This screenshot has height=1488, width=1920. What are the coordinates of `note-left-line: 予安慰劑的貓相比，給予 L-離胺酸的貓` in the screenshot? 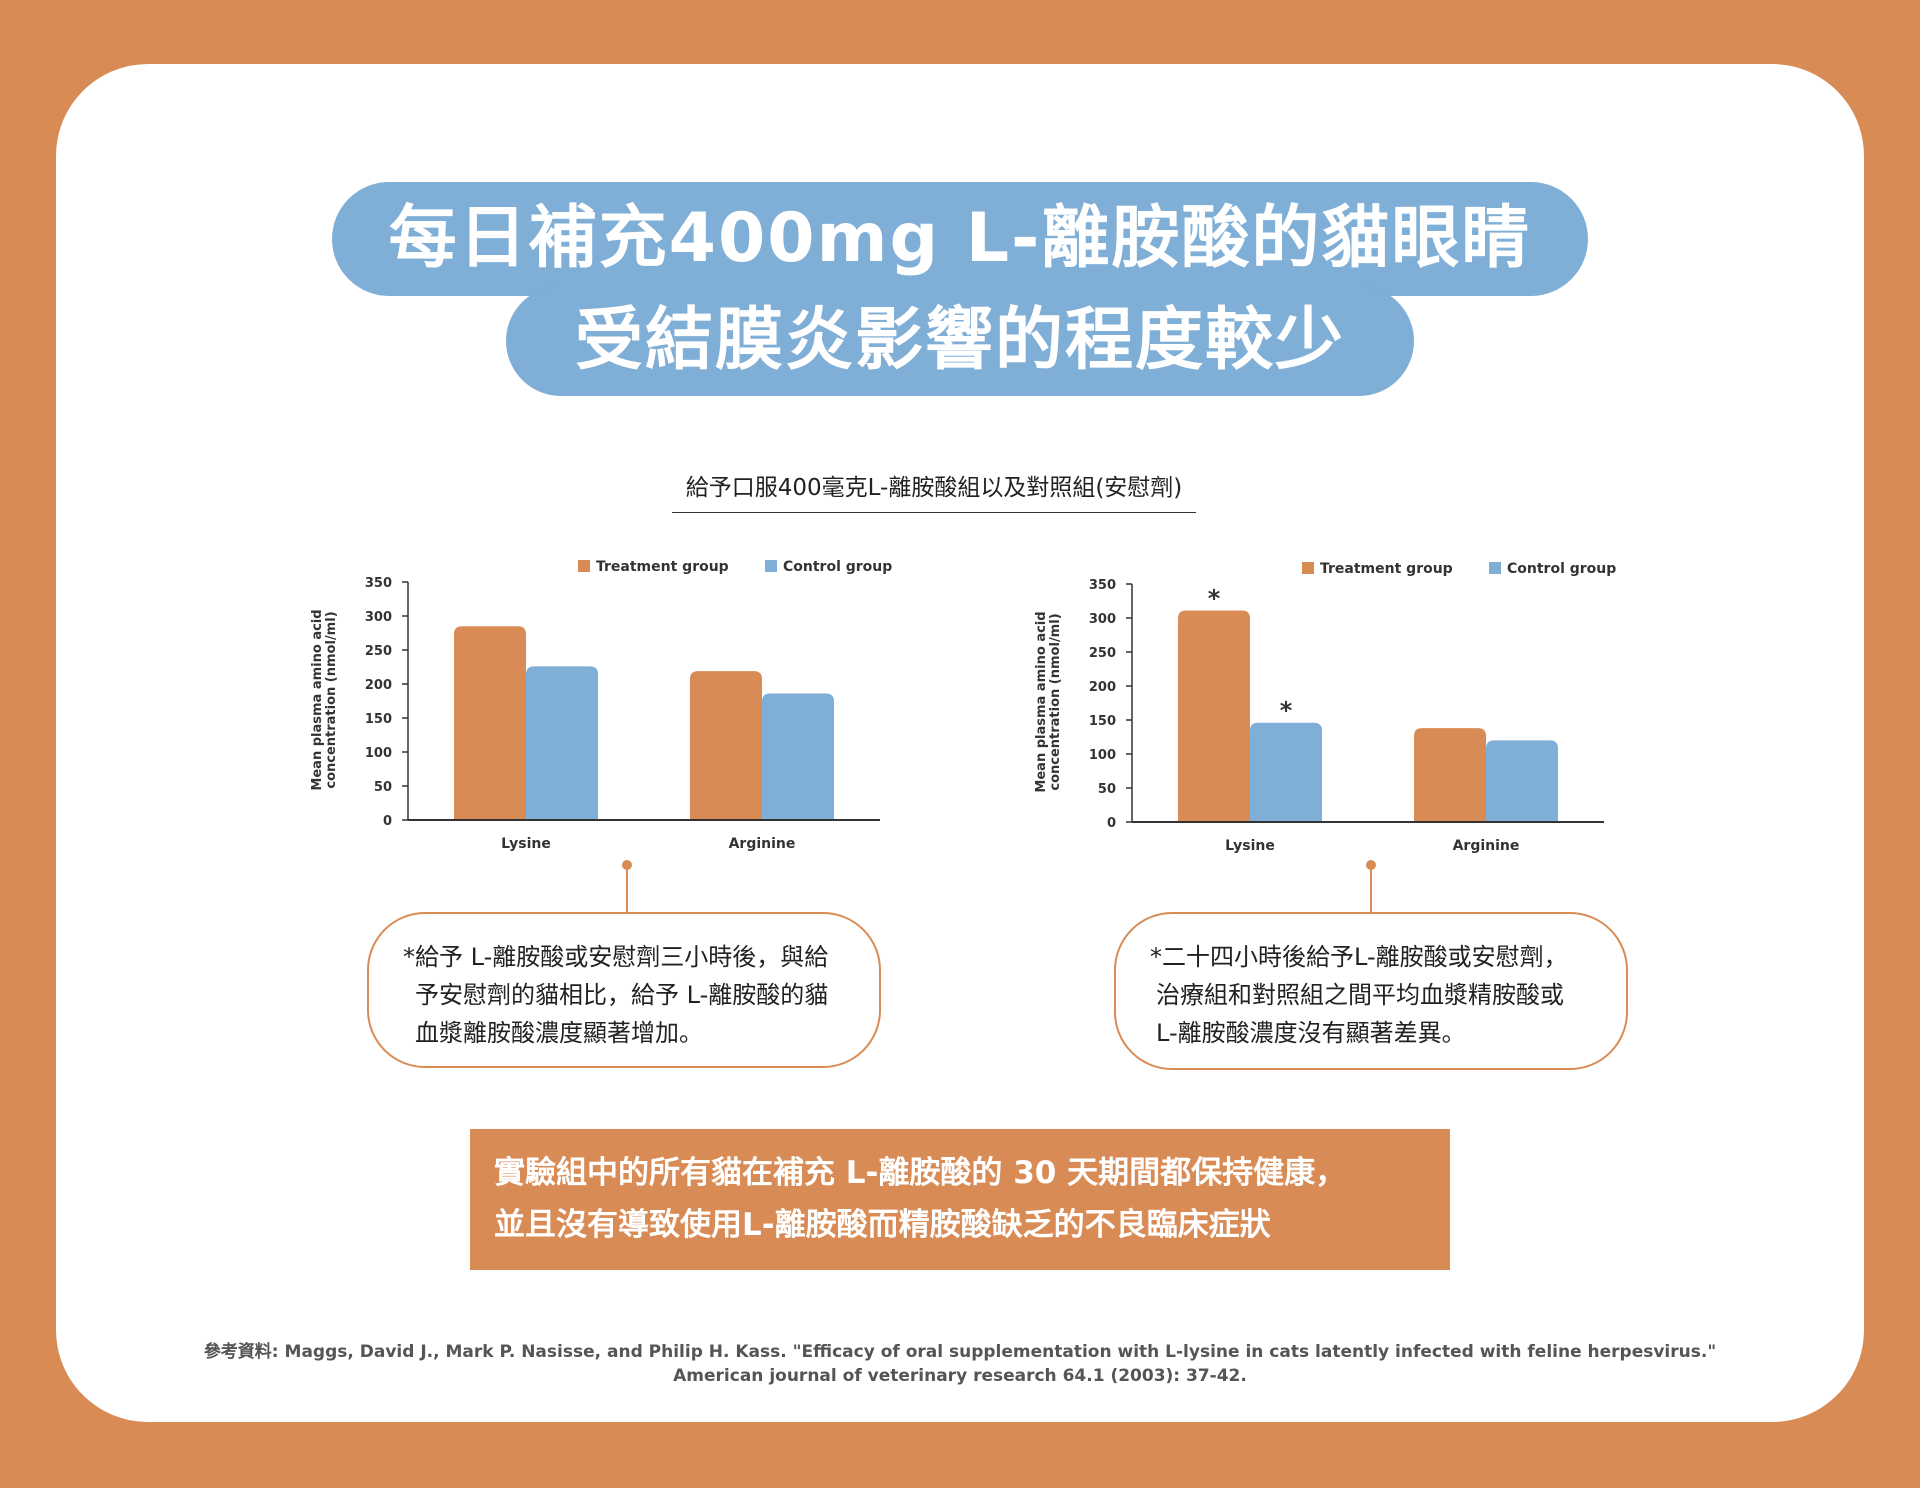 It's located at (622, 995).